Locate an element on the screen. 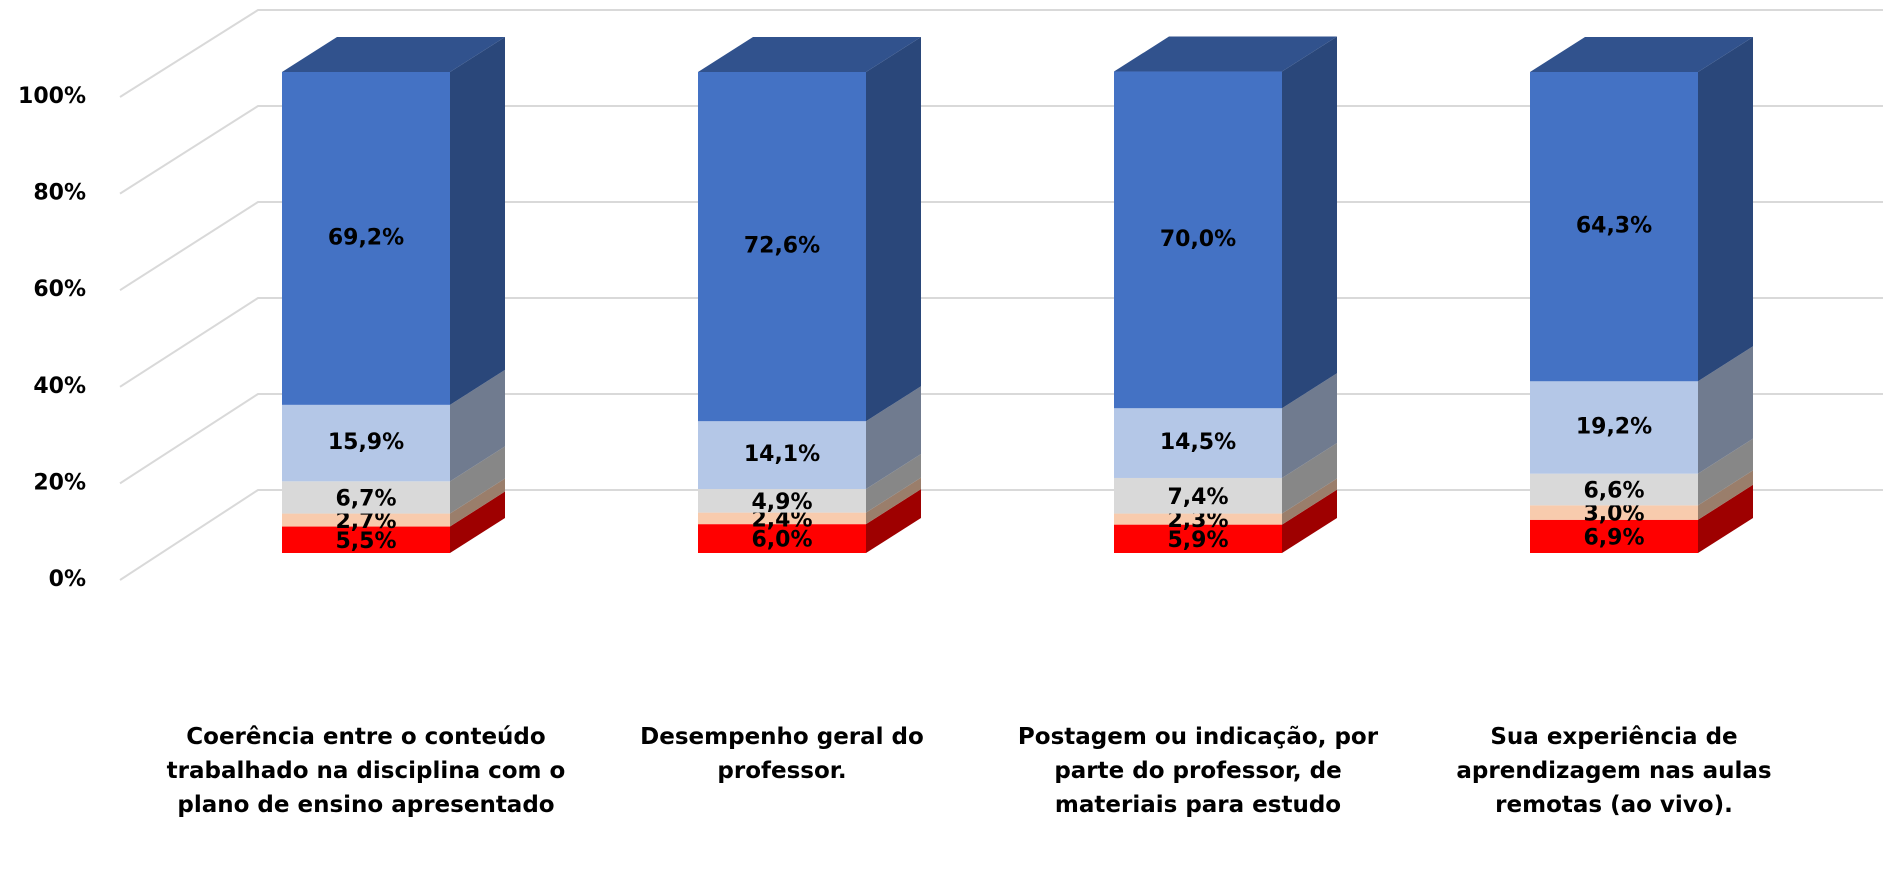 The height and width of the screenshot is (871, 1883). data-label: 7,4% is located at coordinates (1197, 497).